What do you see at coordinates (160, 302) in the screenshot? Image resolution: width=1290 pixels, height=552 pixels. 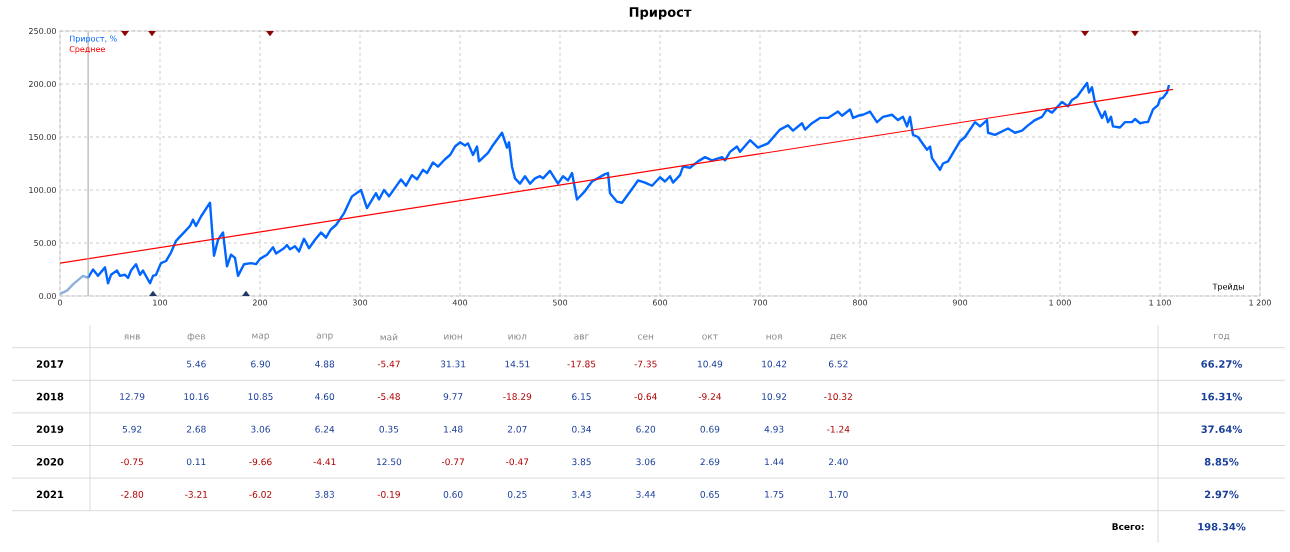 I see `x-tick-label: 100` at bounding box center [160, 302].